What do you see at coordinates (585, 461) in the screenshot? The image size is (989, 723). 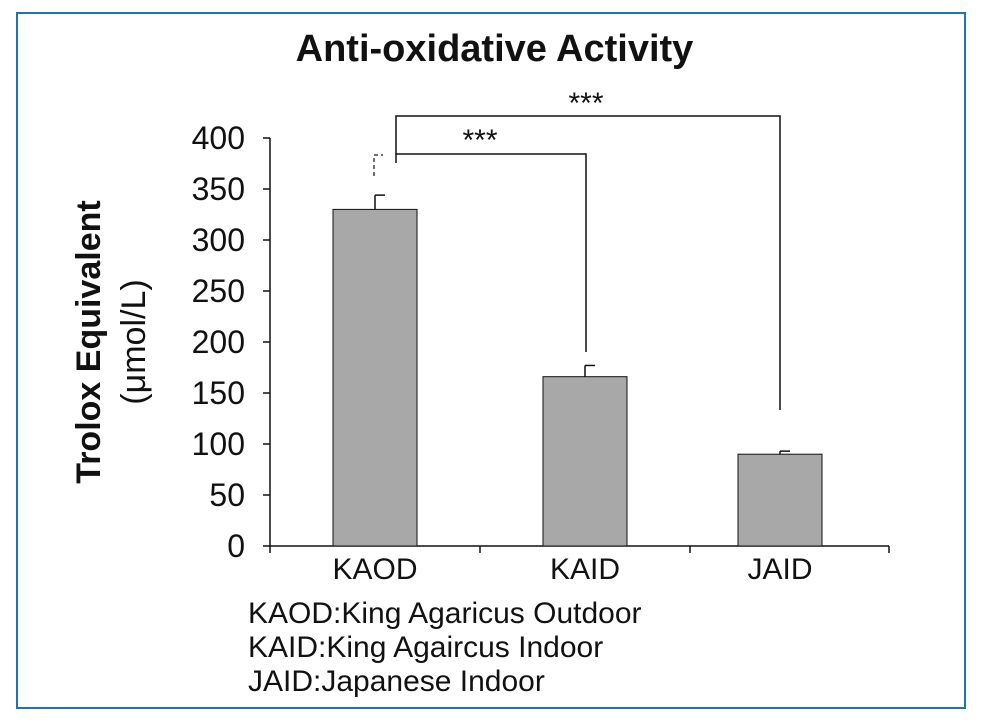 I see `bar-kaid` at bounding box center [585, 461].